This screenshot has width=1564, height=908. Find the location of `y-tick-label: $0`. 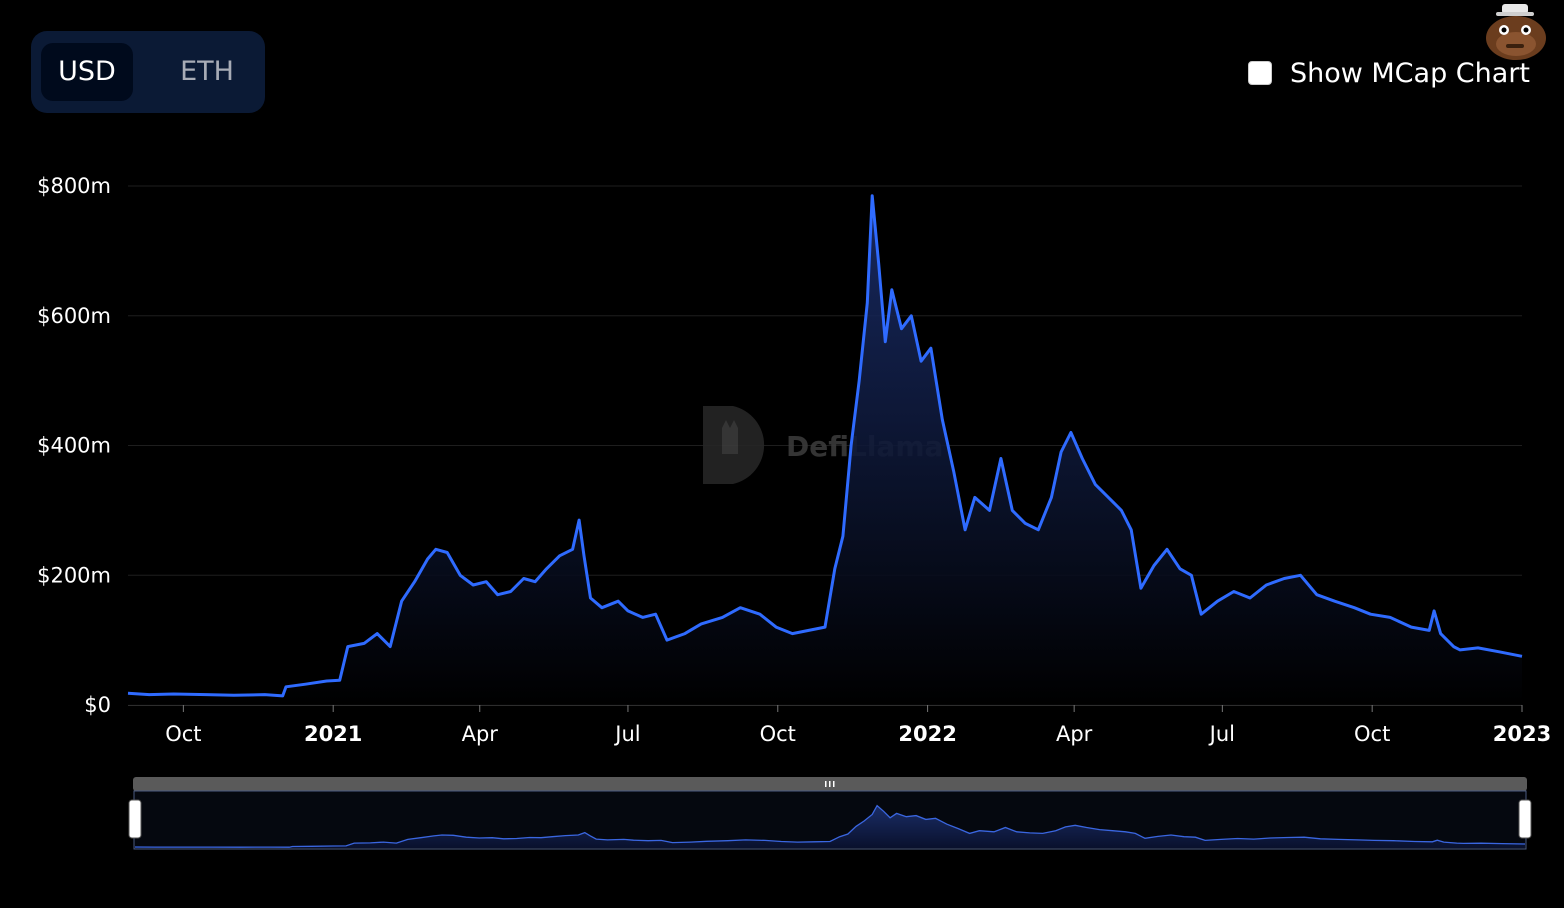

y-tick-label: $0 is located at coordinates (97, 705).